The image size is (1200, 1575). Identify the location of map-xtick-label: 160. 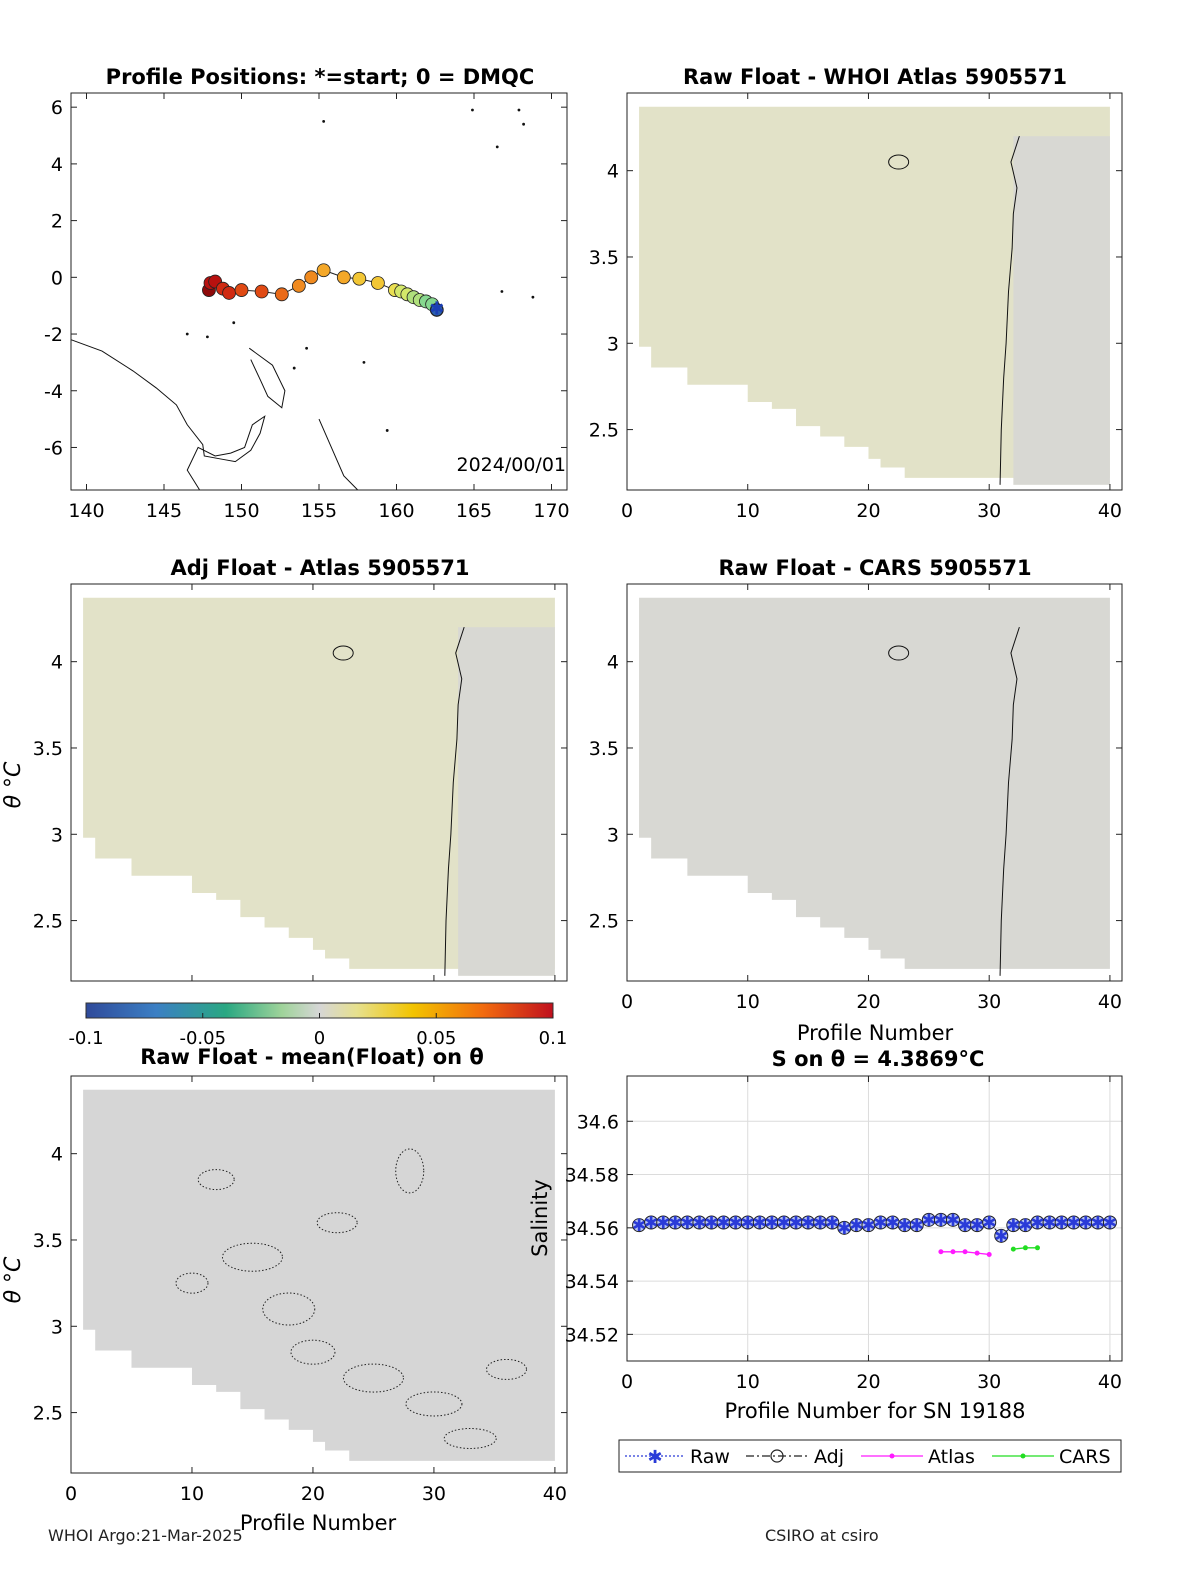
(396, 511).